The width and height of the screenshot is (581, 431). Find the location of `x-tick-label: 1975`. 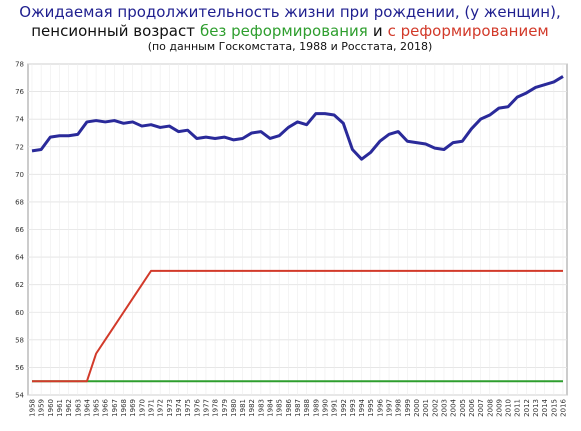

x-tick-label: 1975 is located at coordinates (188, 408).